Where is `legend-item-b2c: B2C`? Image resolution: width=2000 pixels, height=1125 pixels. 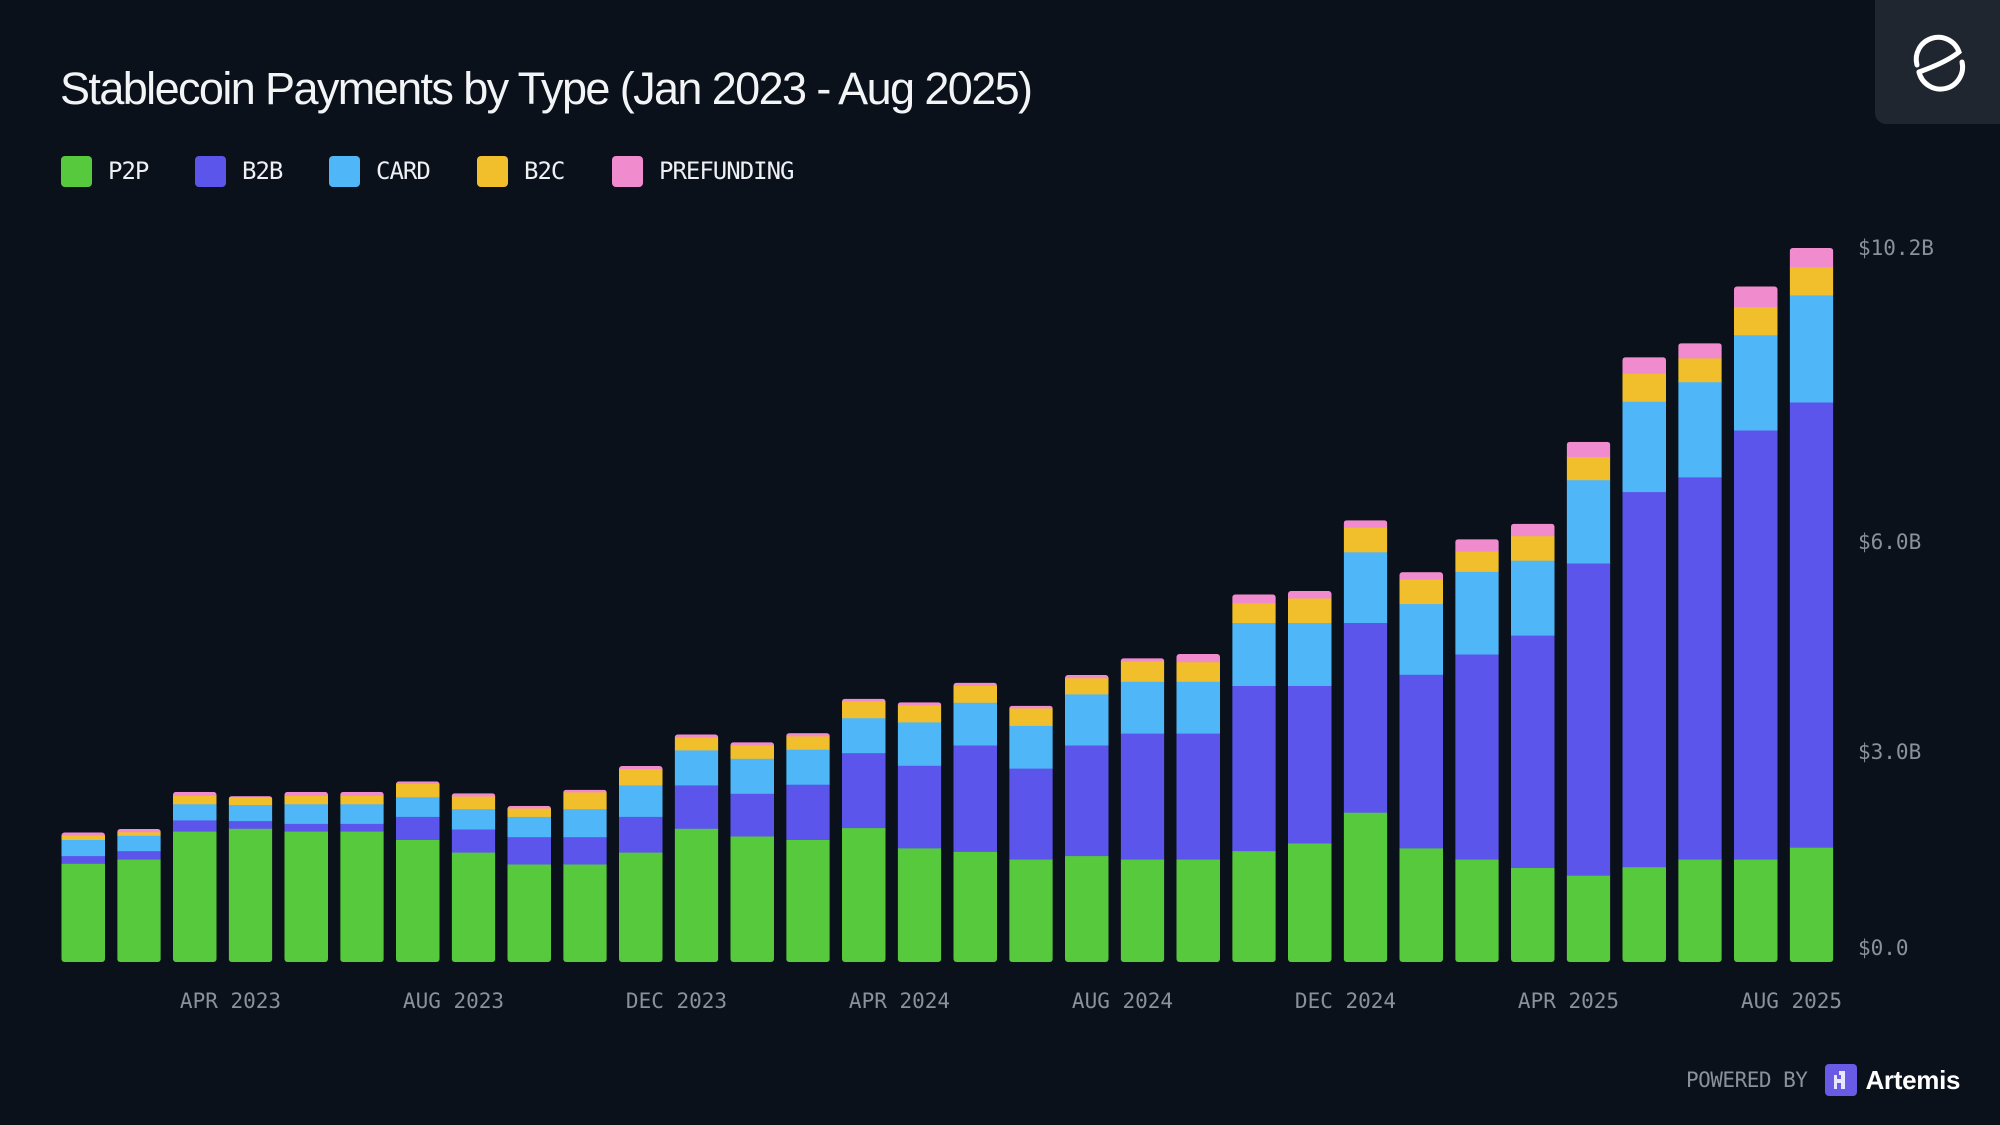
legend-item-b2c: B2C is located at coordinates (521, 171).